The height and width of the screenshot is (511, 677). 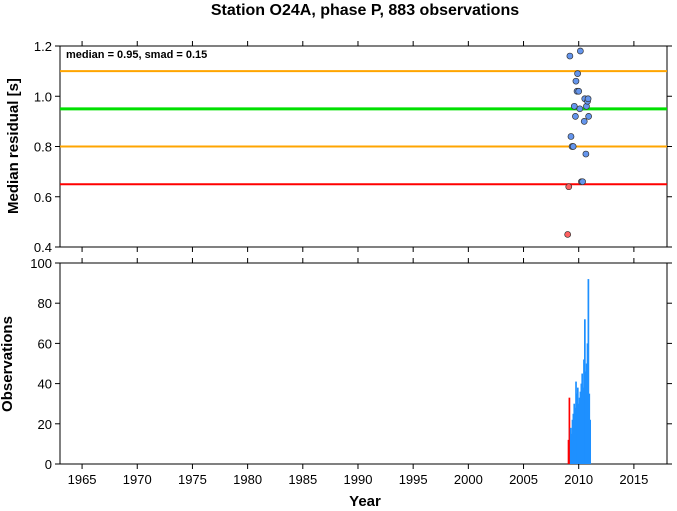 What do you see at coordinates (43, 197) in the screenshot?
I see `residual-y-tick-label: 0.6` at bounding box center [43, 197].